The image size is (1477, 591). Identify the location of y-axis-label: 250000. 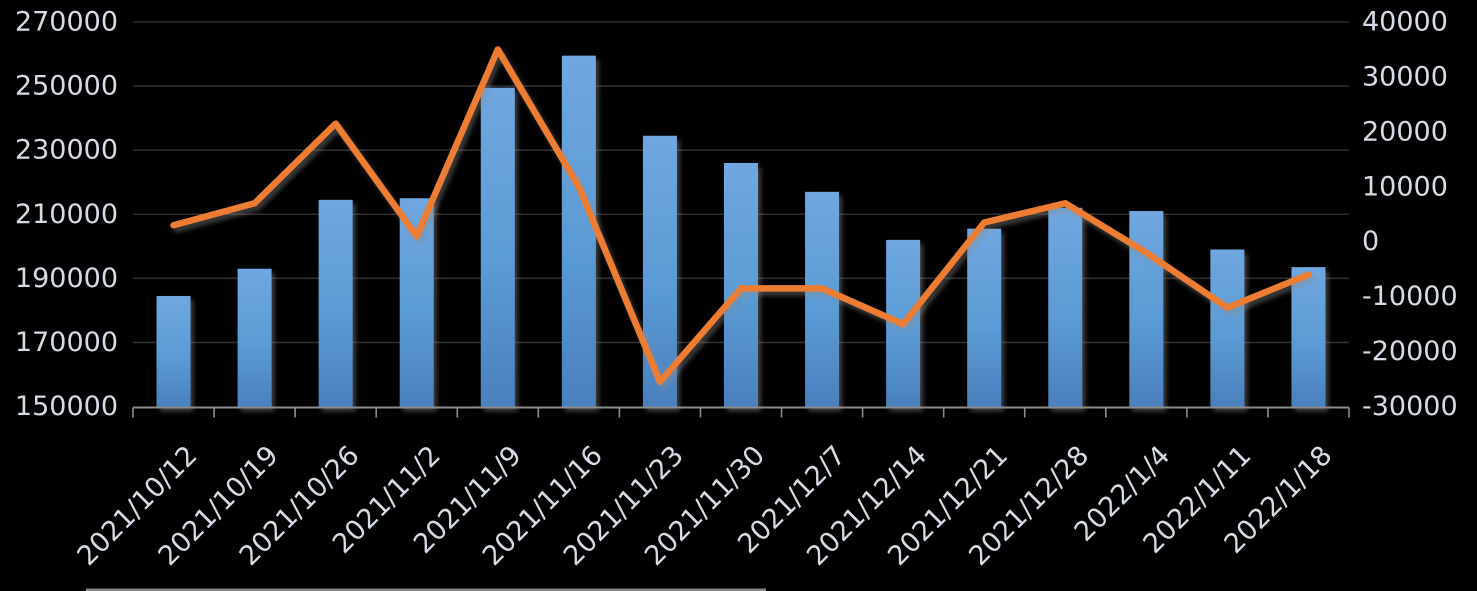
(66, 86).